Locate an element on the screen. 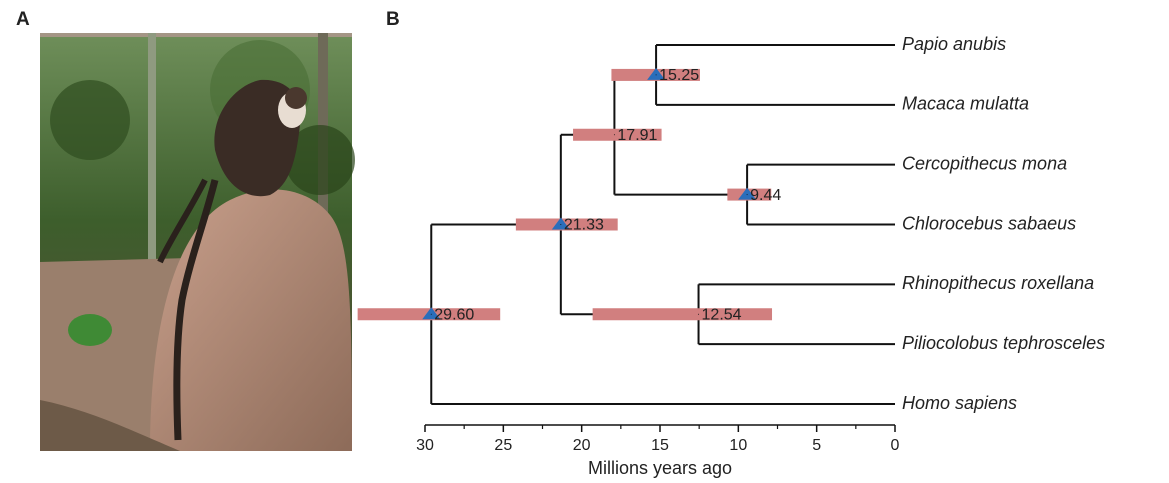 The image size is (1169, 483). age-label: 15.25 is located at coordinates (679, 75).